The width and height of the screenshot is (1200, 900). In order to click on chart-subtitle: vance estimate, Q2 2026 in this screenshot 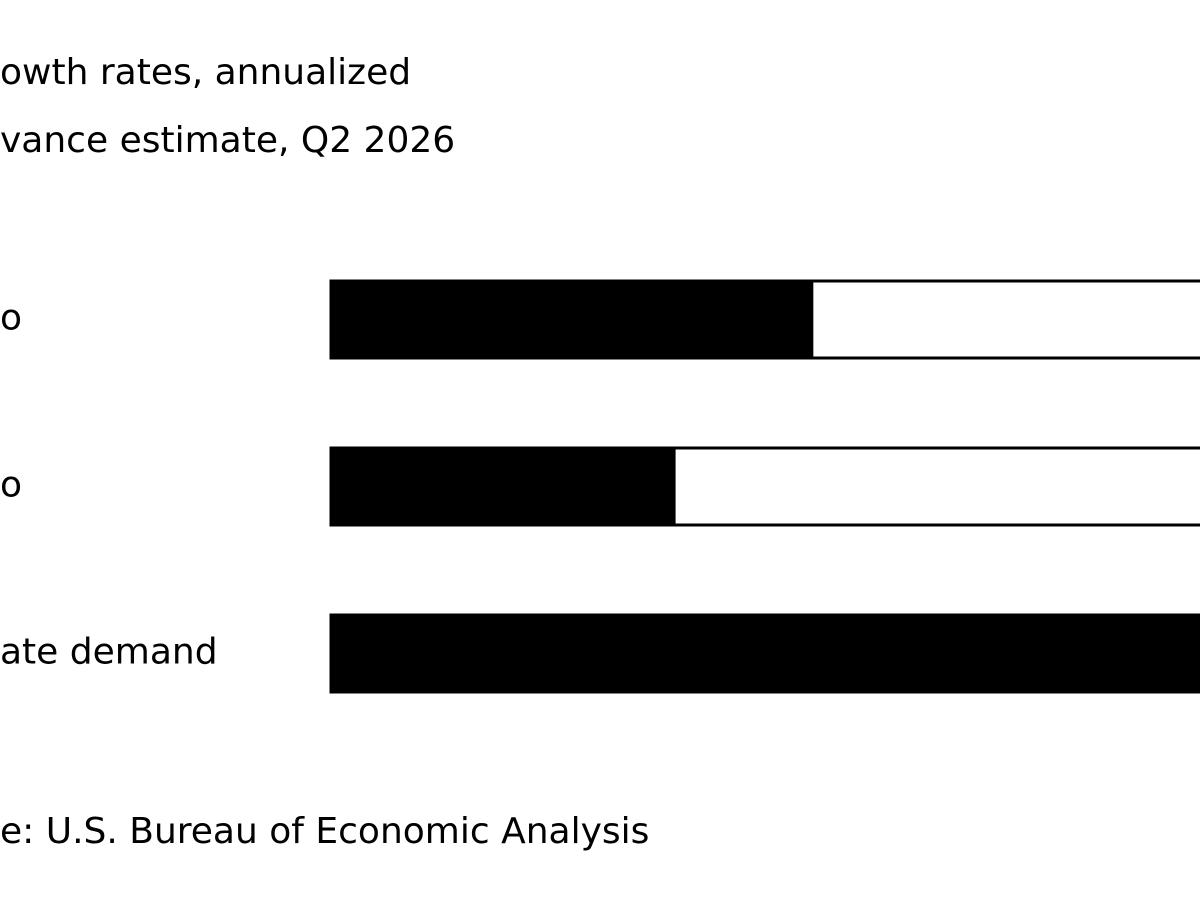, I will do `click(227, 140)`.